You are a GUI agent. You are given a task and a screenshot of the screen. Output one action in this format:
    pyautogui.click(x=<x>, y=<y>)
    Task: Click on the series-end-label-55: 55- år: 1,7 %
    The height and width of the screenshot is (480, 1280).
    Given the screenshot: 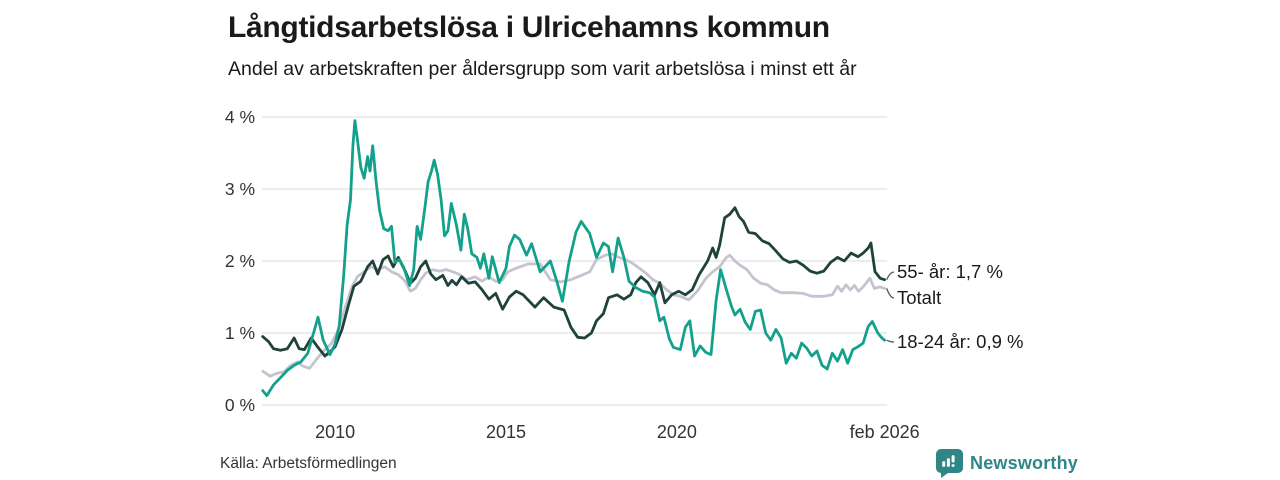 What is the action you would take?
    pyautogui.click(x=950, y=271)
    